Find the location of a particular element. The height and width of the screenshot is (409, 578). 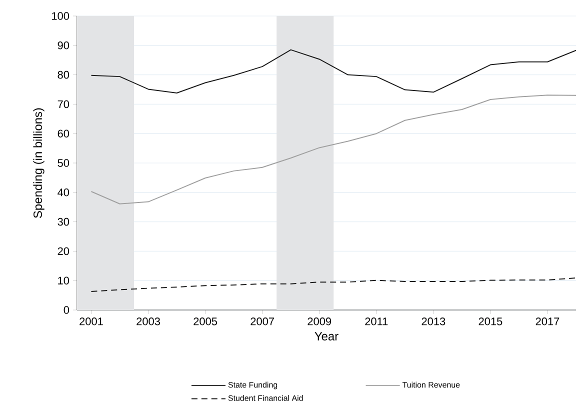

x-tick-label: 2001 is located at coordinates (91, 322).